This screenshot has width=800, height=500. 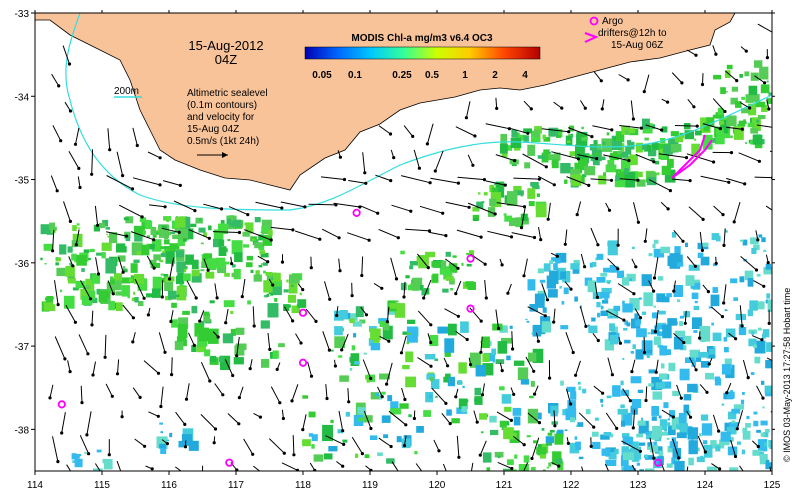 I want to click on colorbar-label: 4, so click(x=525, y=75).